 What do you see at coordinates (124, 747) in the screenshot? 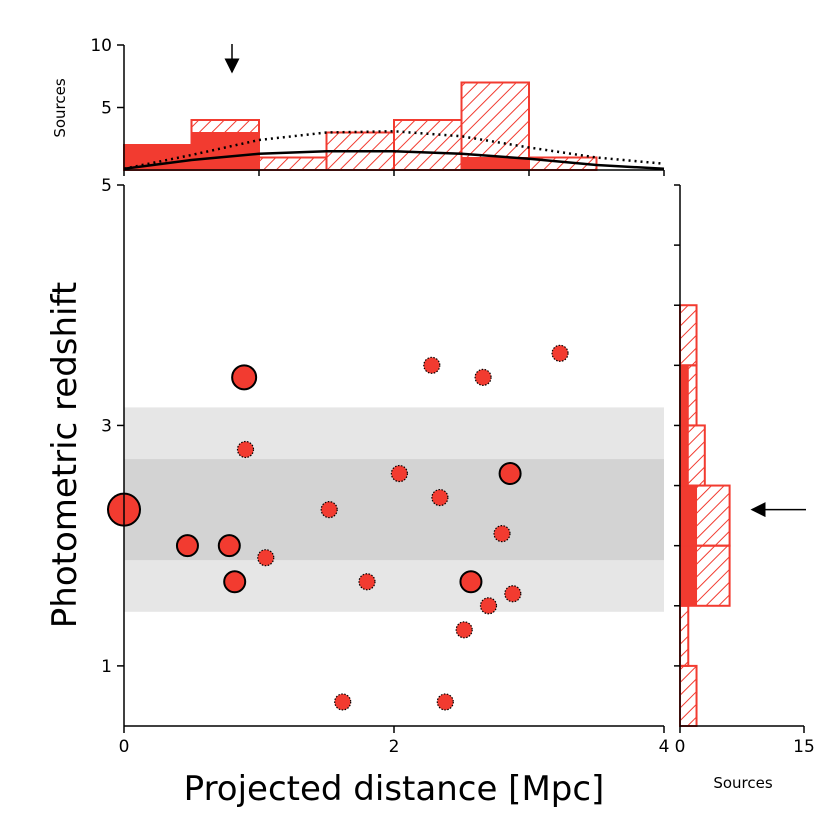
I see `x-tick-label: 0` at bounding box center [124, 747].